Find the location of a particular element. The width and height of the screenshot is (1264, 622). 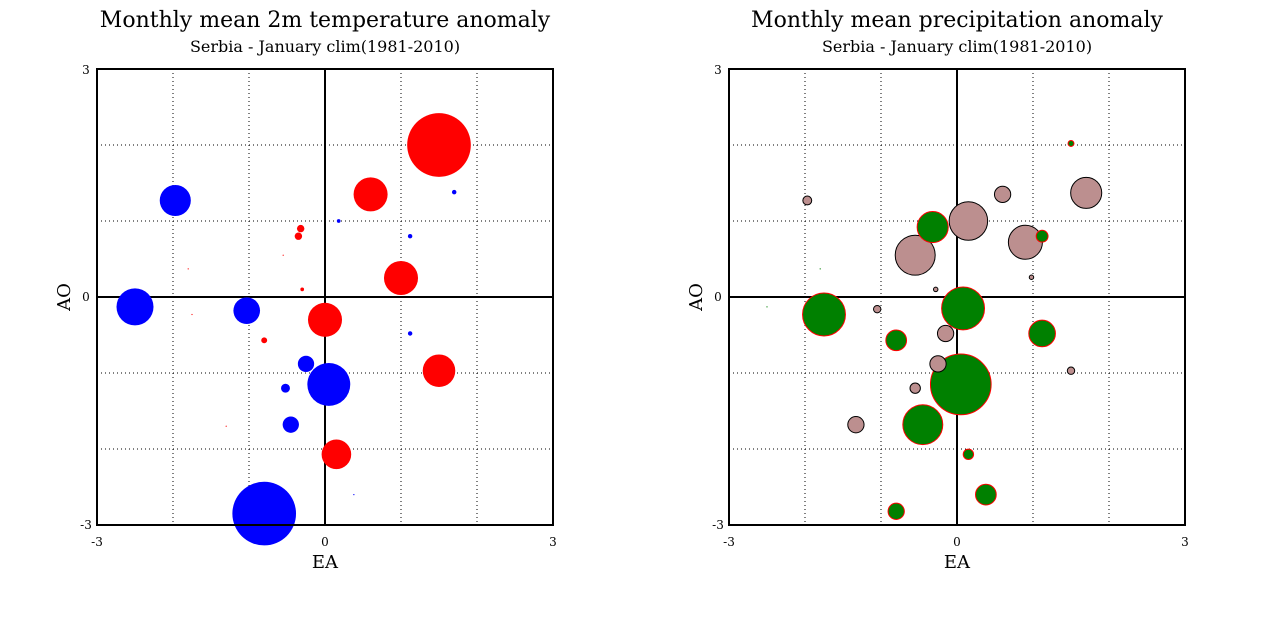

precipitation-x-tick-max: 3 is located at coordinates (1185, 542).